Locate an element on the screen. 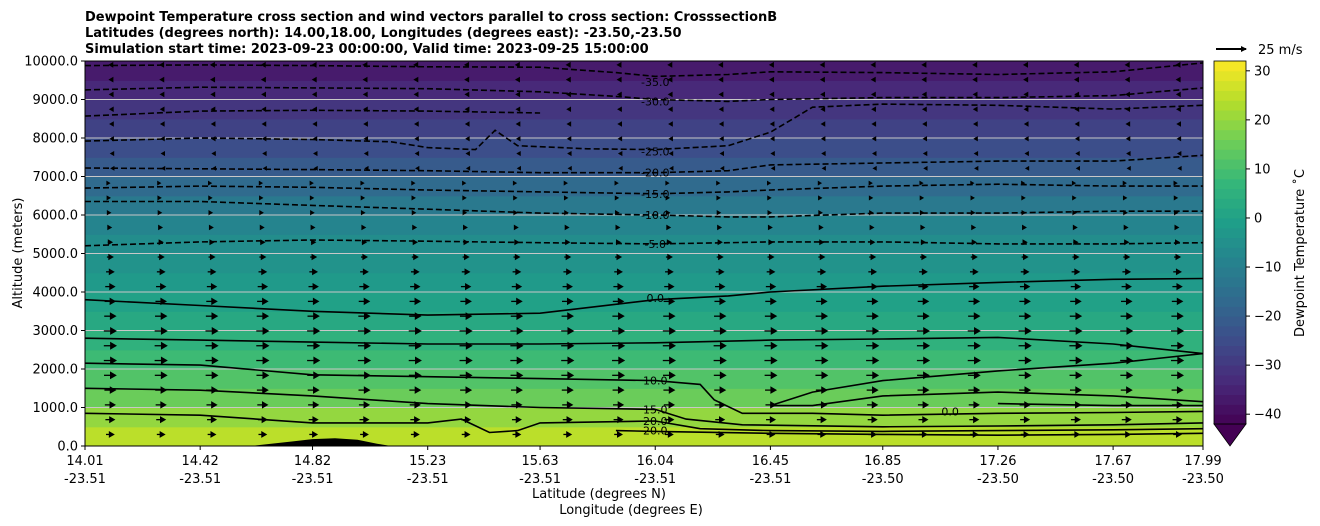 Image resolution: width=1320 pixels, height=526 pixels. x-tick-label-latitude: 16.45 is located at coordinates (770, 461).